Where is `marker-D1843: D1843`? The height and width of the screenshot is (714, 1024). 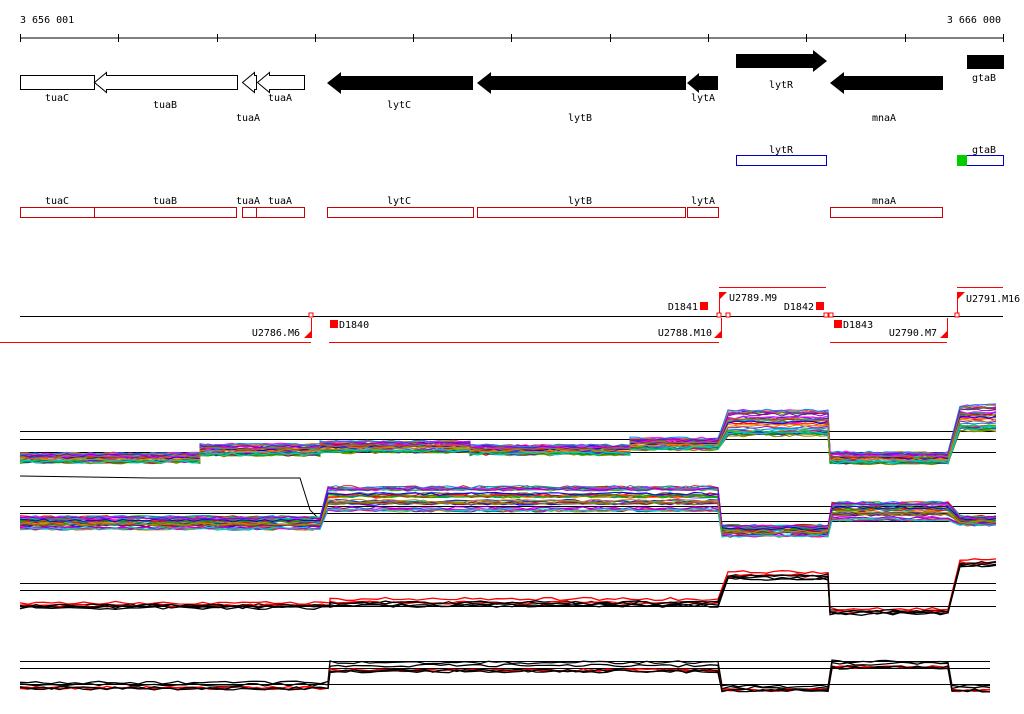 marker-D1843: D1843 is located at coordinates (853, 325).